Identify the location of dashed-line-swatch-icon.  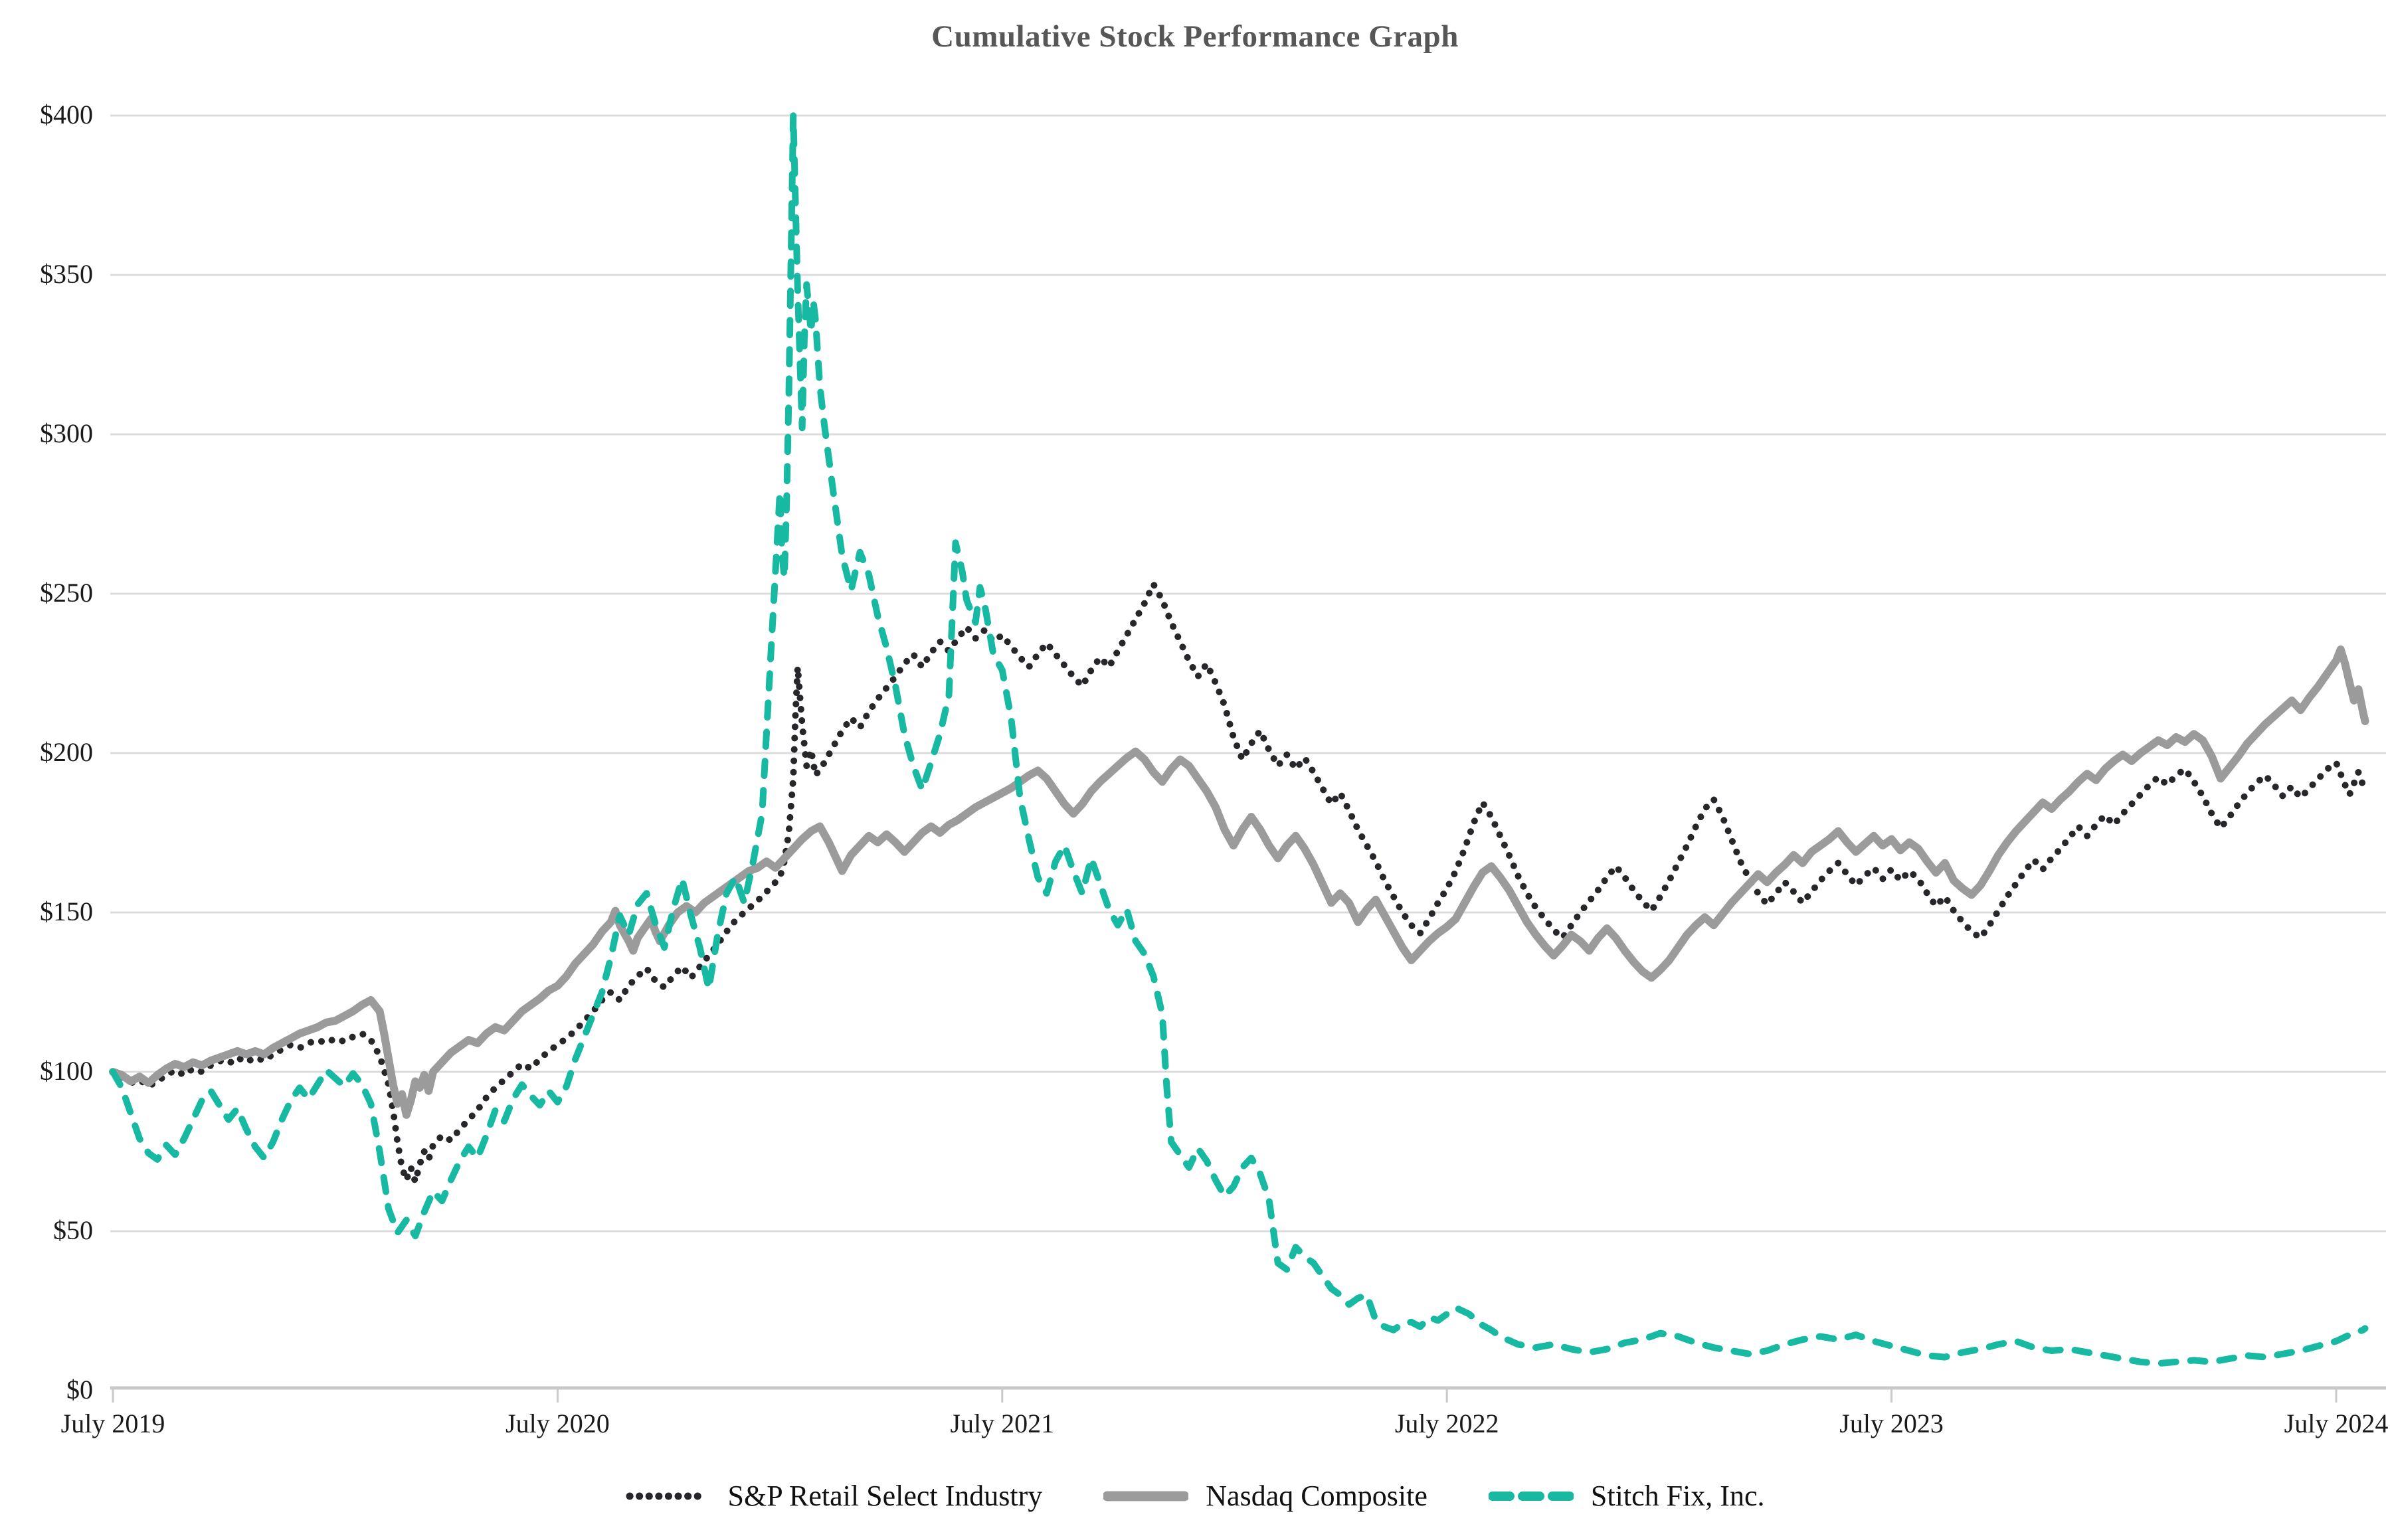
(1531, 1496).